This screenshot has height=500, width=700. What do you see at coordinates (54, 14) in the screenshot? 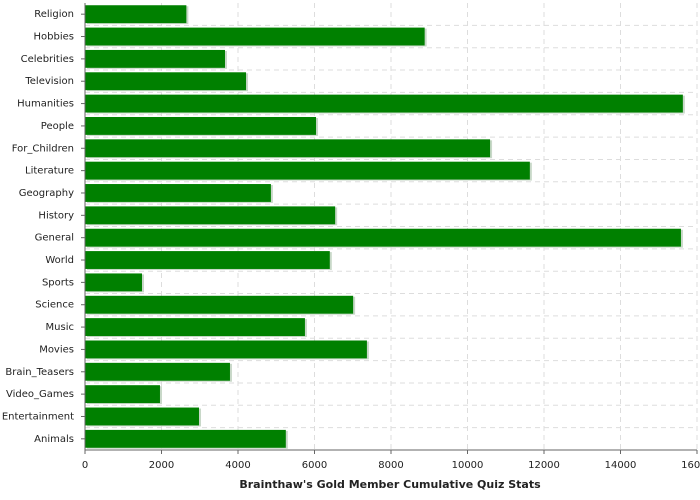
I see `y-tick-label: Religion` at bounding box center [54, 14].